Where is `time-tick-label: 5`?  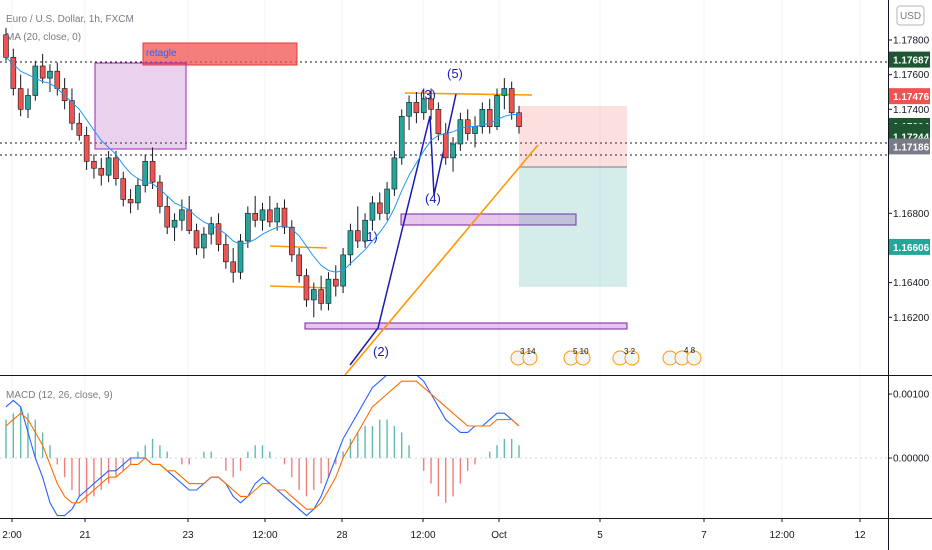 time-tick-label: 5 is located at coordinates (600, 535).